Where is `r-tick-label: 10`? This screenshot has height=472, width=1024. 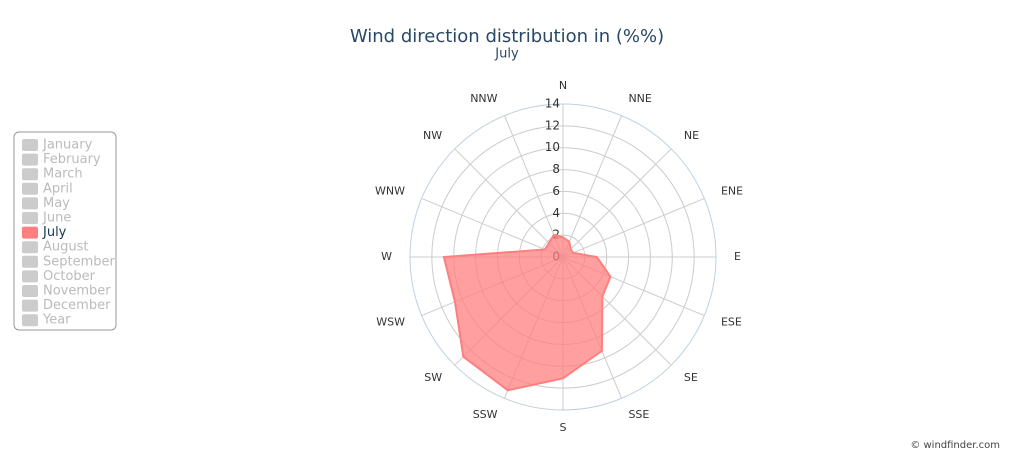 r-tick-label: 10 is located at coordinates (552, 147).